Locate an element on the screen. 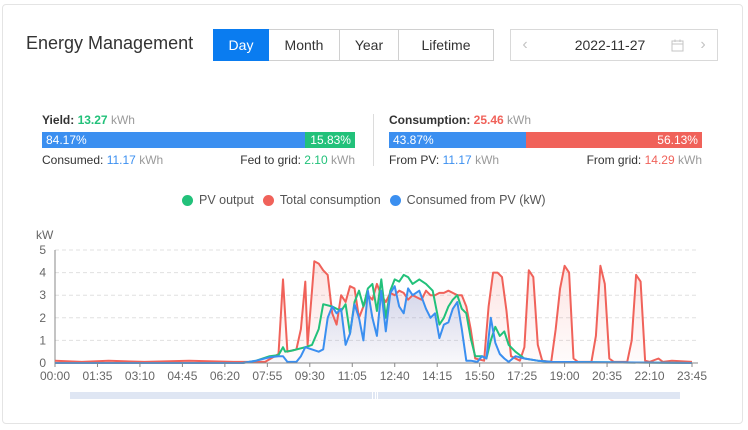 This screenshot has width=748, height=430. svg-text: 4 is located at coordinates (42, 273).